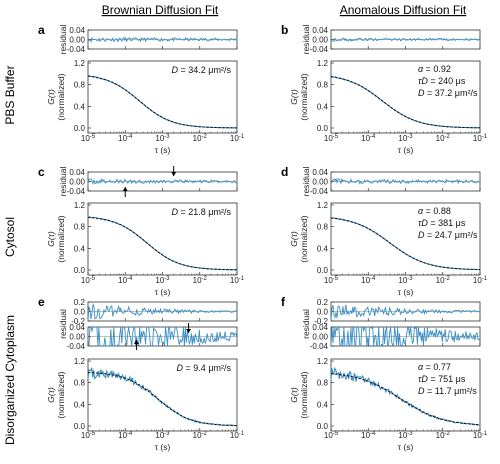 The height and width of the screenshot is (464, 500). What do you see at coordinates (10, 237) in the screenshot?
I see `row-label-cytosol: Cytosol` at bounding box center [10, 237].